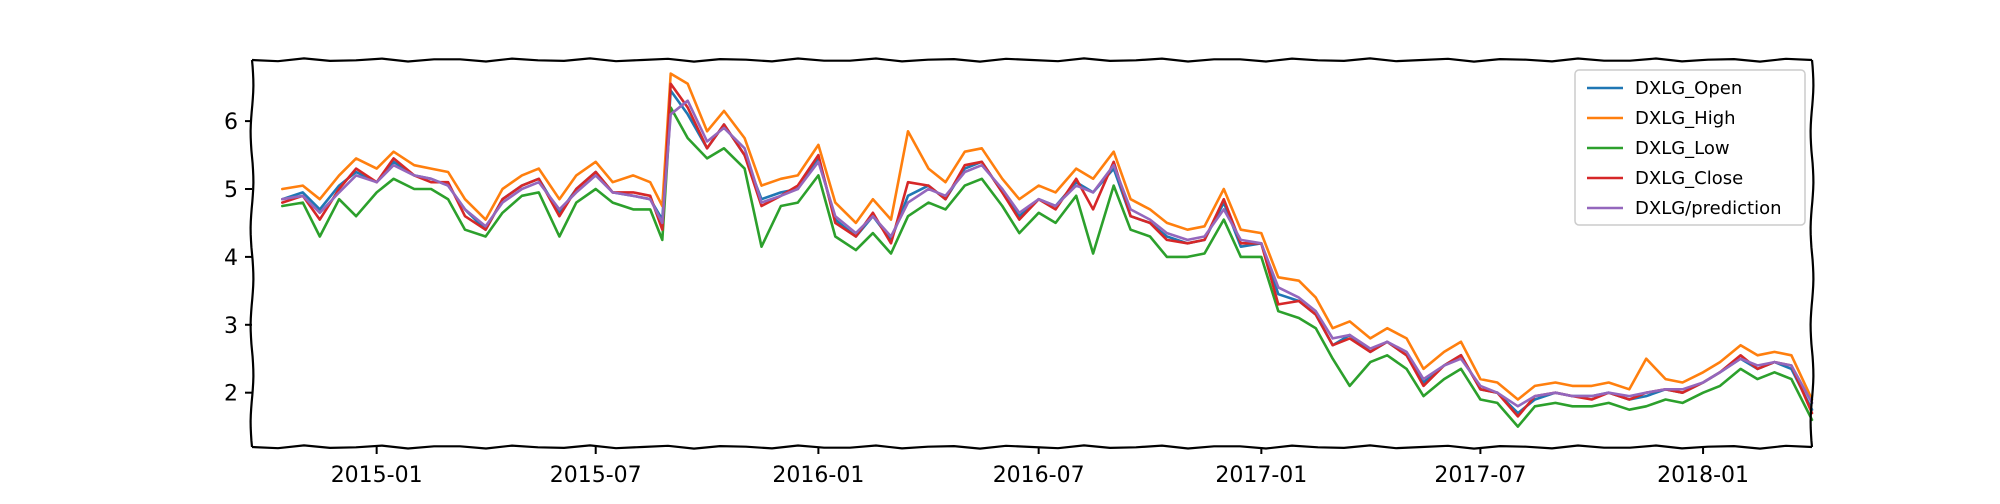  Describe the element at coordinates (1689, 178) in the screenshot. I see `legend-label-dxlg-close: DXLG_Close` at that location.